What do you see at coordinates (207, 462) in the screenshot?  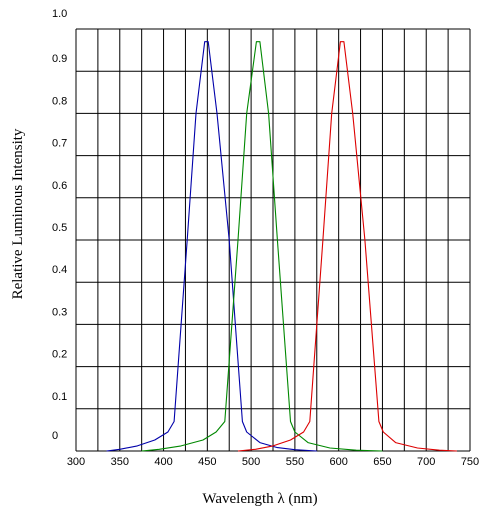 I see `x-tick-label: 450` at bounding box center [207, 462].